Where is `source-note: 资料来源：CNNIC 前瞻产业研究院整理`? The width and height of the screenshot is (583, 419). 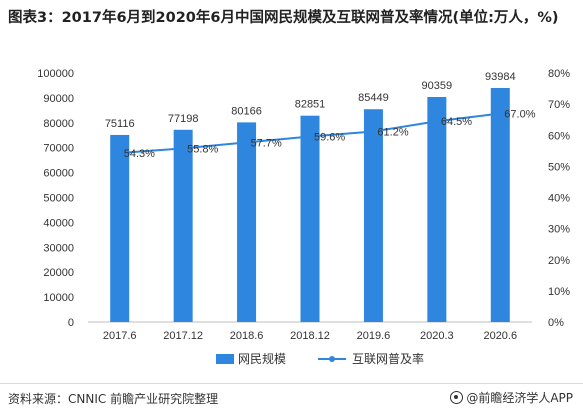
source-note: 资料来源：CNNIC 前瞻产业研究院整理 is located at coordinates (113, 399).